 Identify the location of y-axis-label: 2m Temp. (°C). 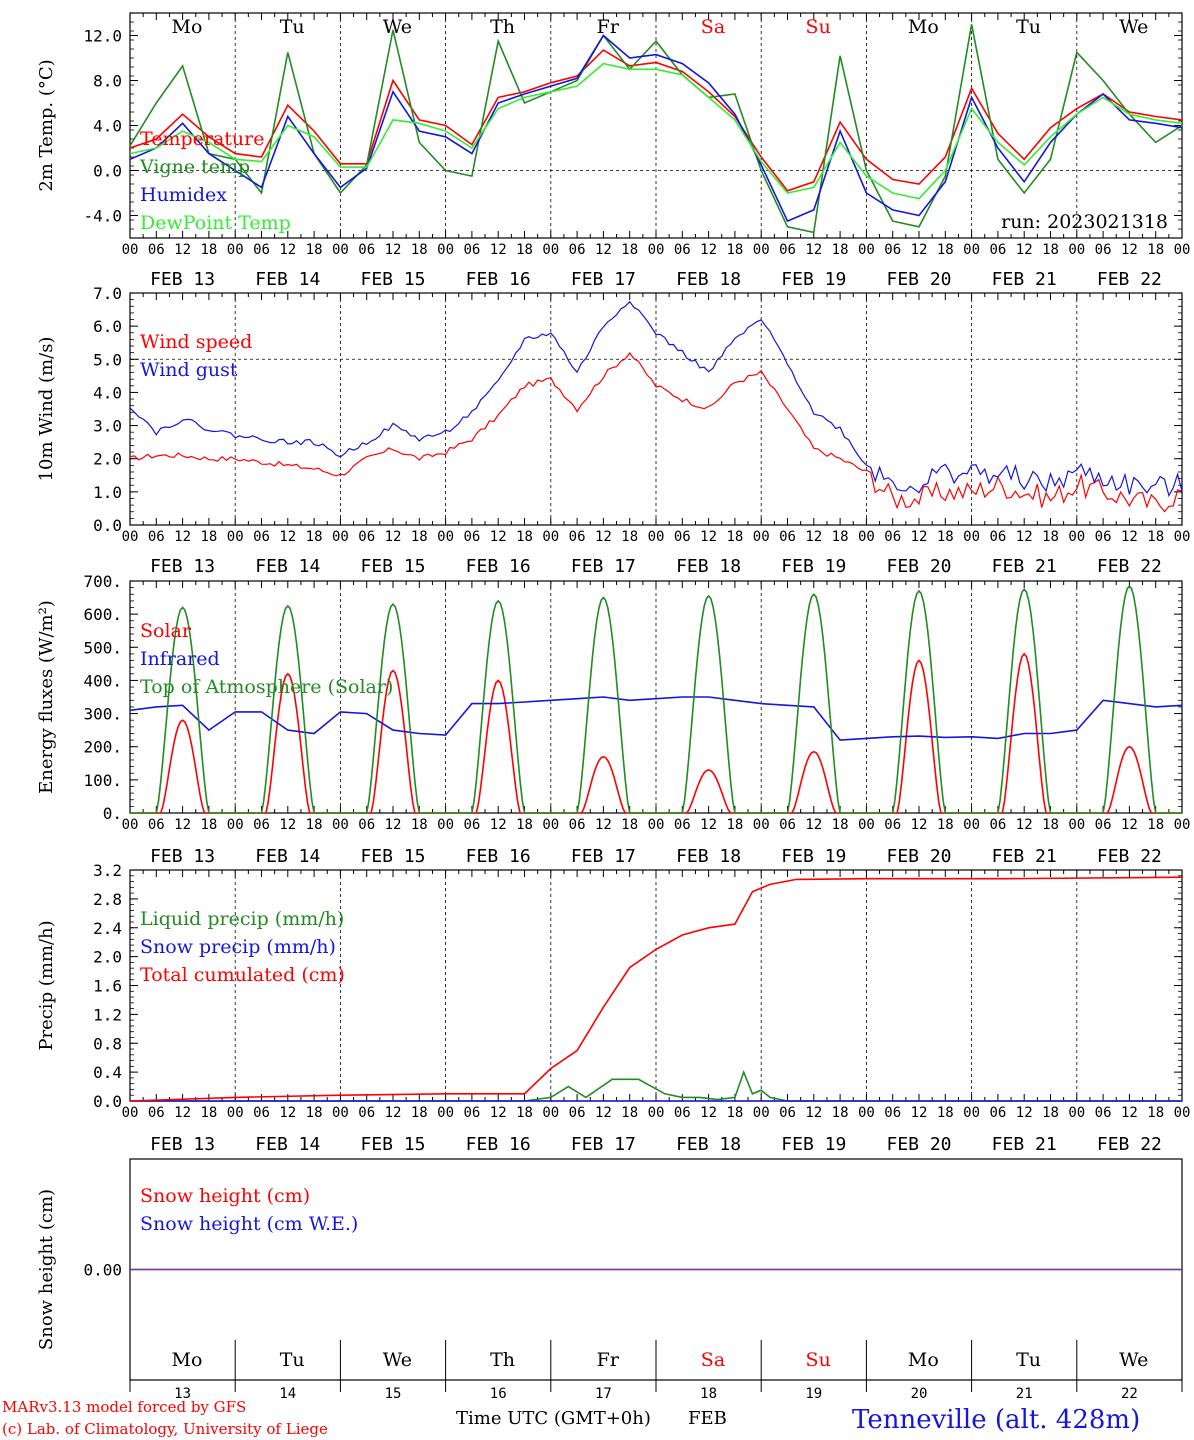
(46, 125).